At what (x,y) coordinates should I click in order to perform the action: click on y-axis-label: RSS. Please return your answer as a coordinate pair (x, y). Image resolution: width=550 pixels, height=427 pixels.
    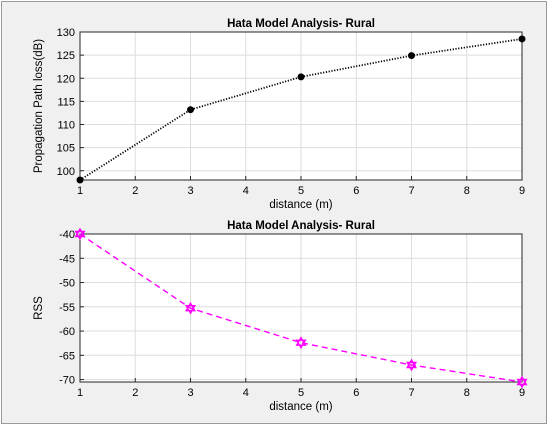
    Looking at the image, I should click on (39, 308).